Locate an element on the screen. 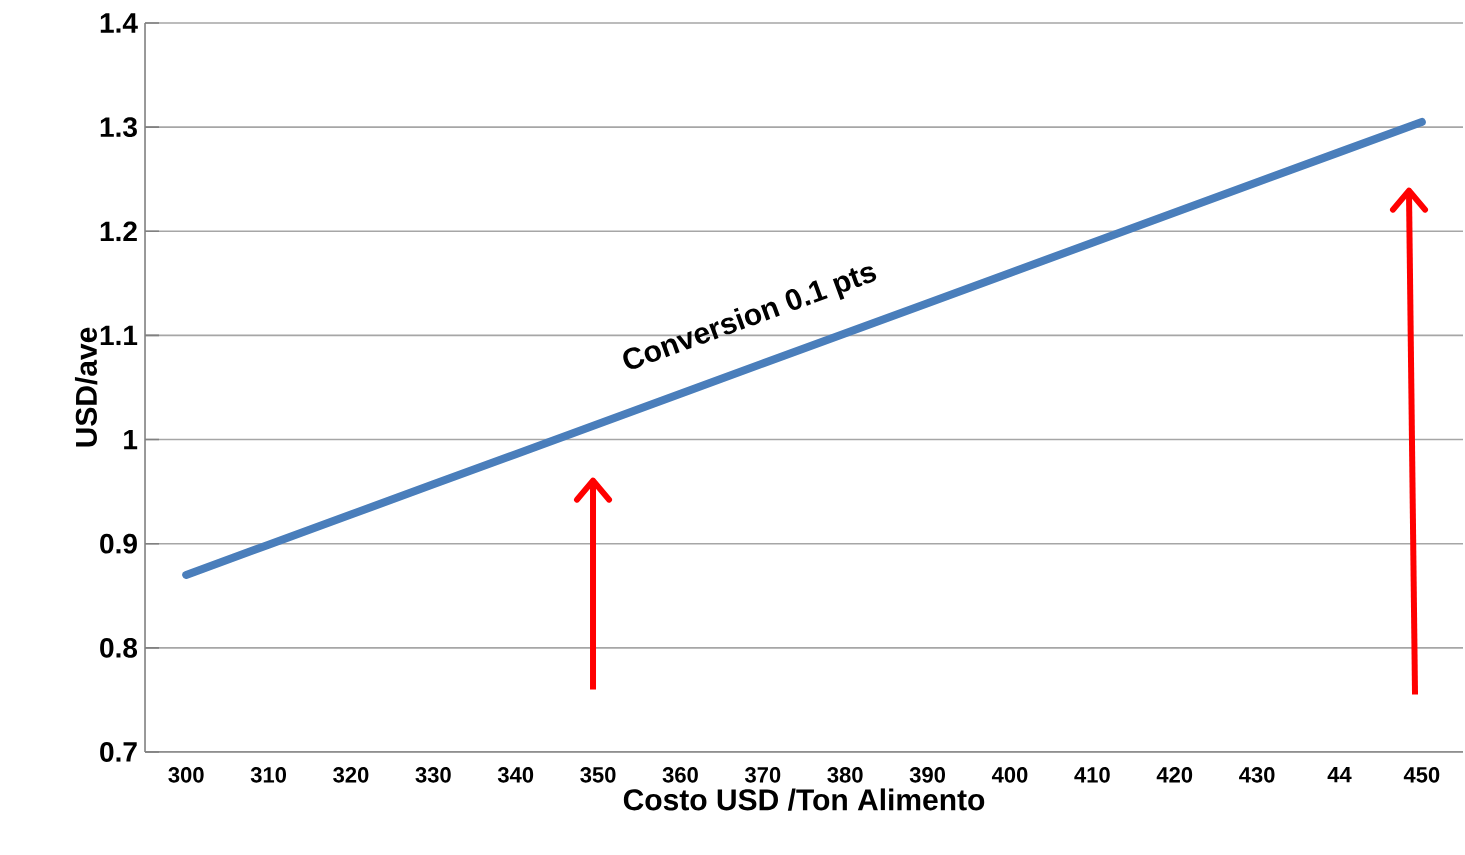  x-tick-label: 360 is located at coordinates (680, 775).